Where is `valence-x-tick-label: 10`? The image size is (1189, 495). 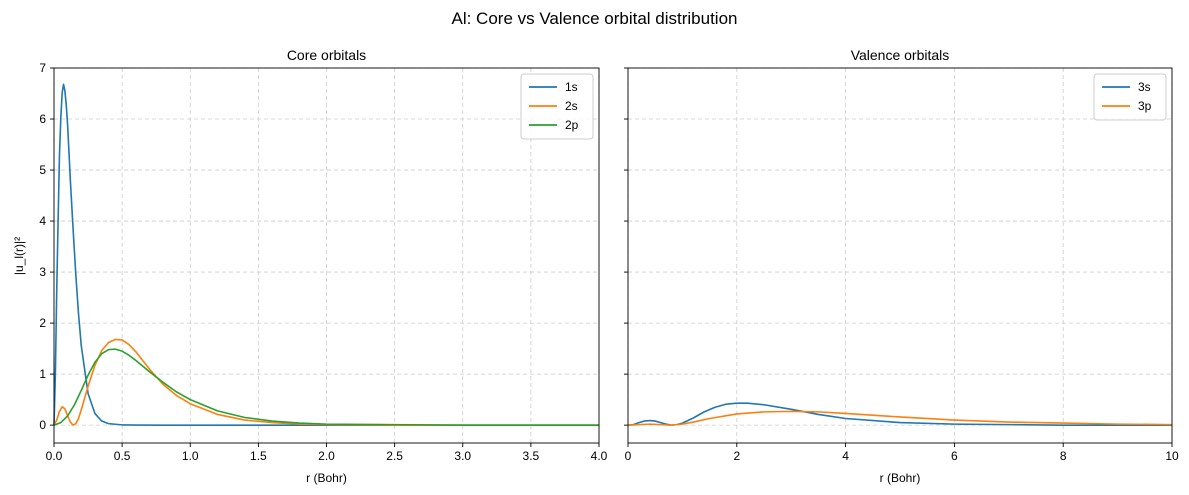
valence-x-tick-label: 10 is located at coordinates (1172, 456).